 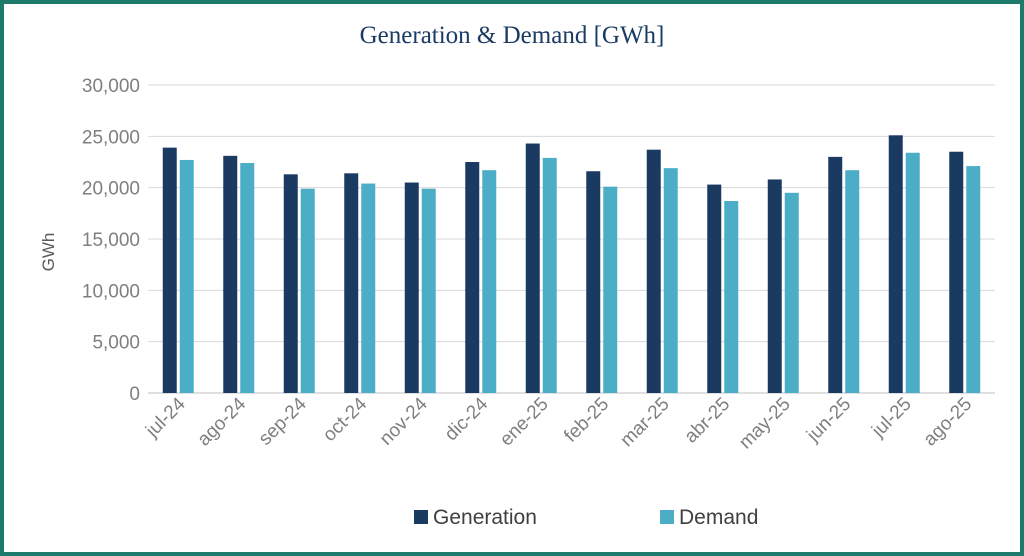 What do you see at coordinates (765, 424) in the screenshot?
I see `x-tick-label: may-25` at bounding box center [765, 424].